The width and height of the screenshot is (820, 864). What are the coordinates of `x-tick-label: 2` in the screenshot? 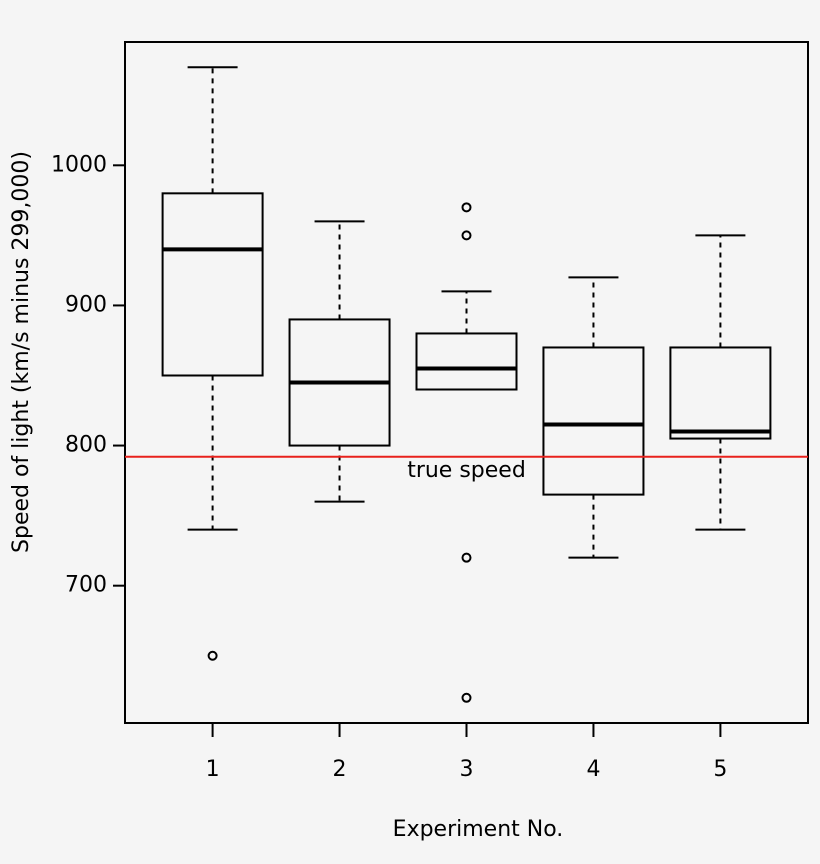 It's located at (340, 769).